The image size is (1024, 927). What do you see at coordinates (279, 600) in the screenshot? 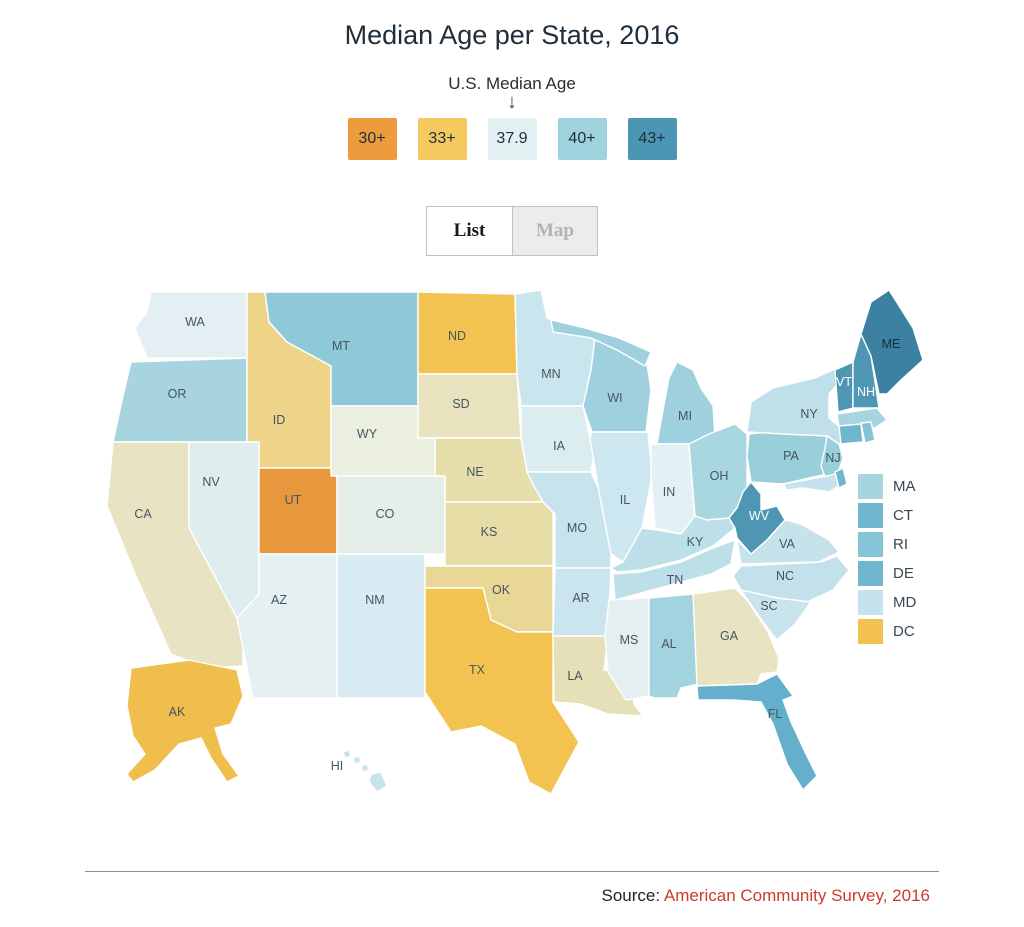
I see `state-label-AZ: AZ` at bounding box center [279, 600].